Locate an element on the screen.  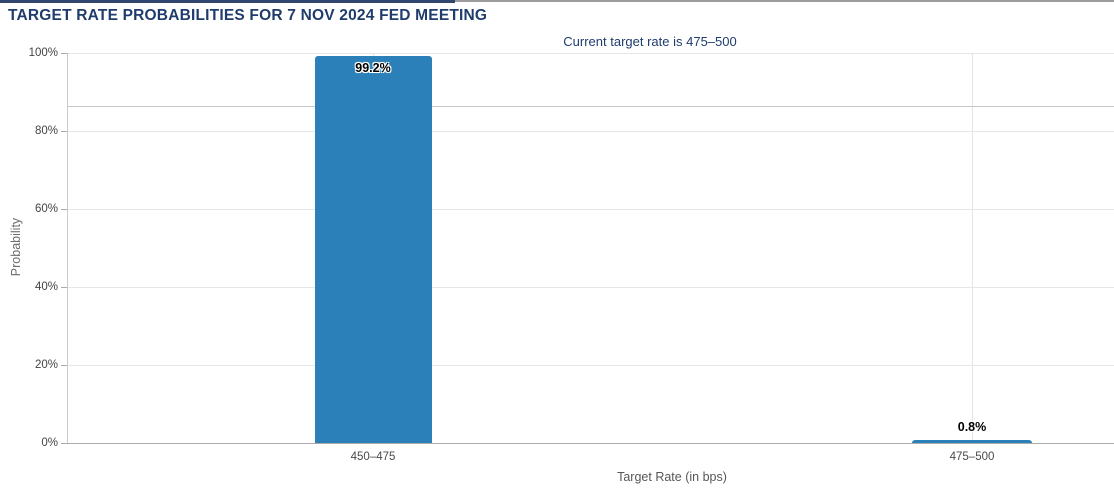
y-tick-label: 80% is located at coordinates (46, 131).